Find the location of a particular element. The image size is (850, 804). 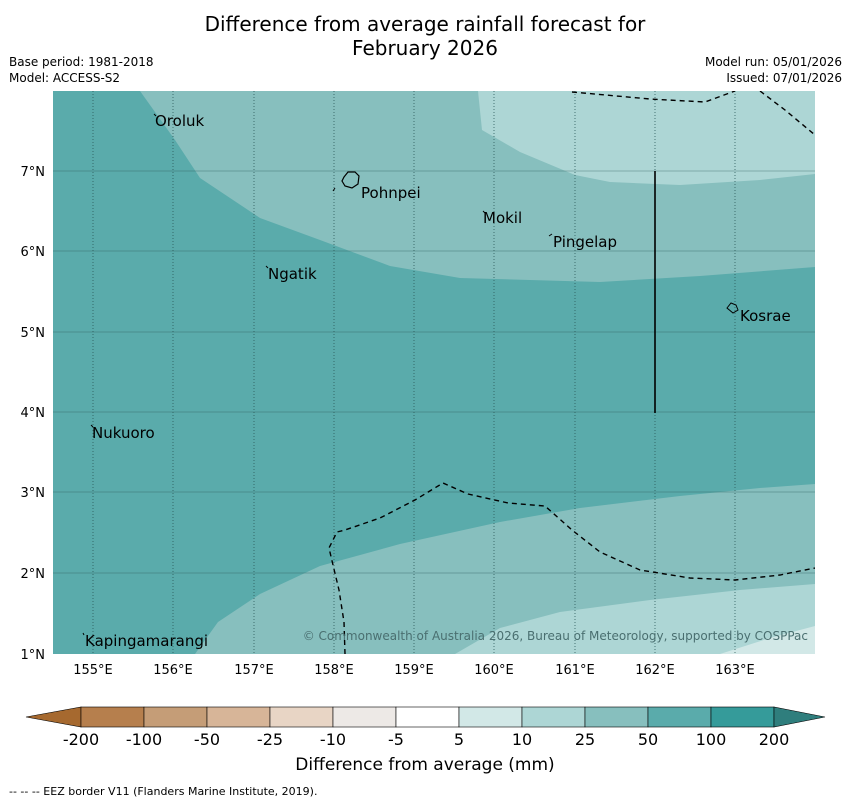

lat-tick-label: 1°N is located at coordinates (33, 655).